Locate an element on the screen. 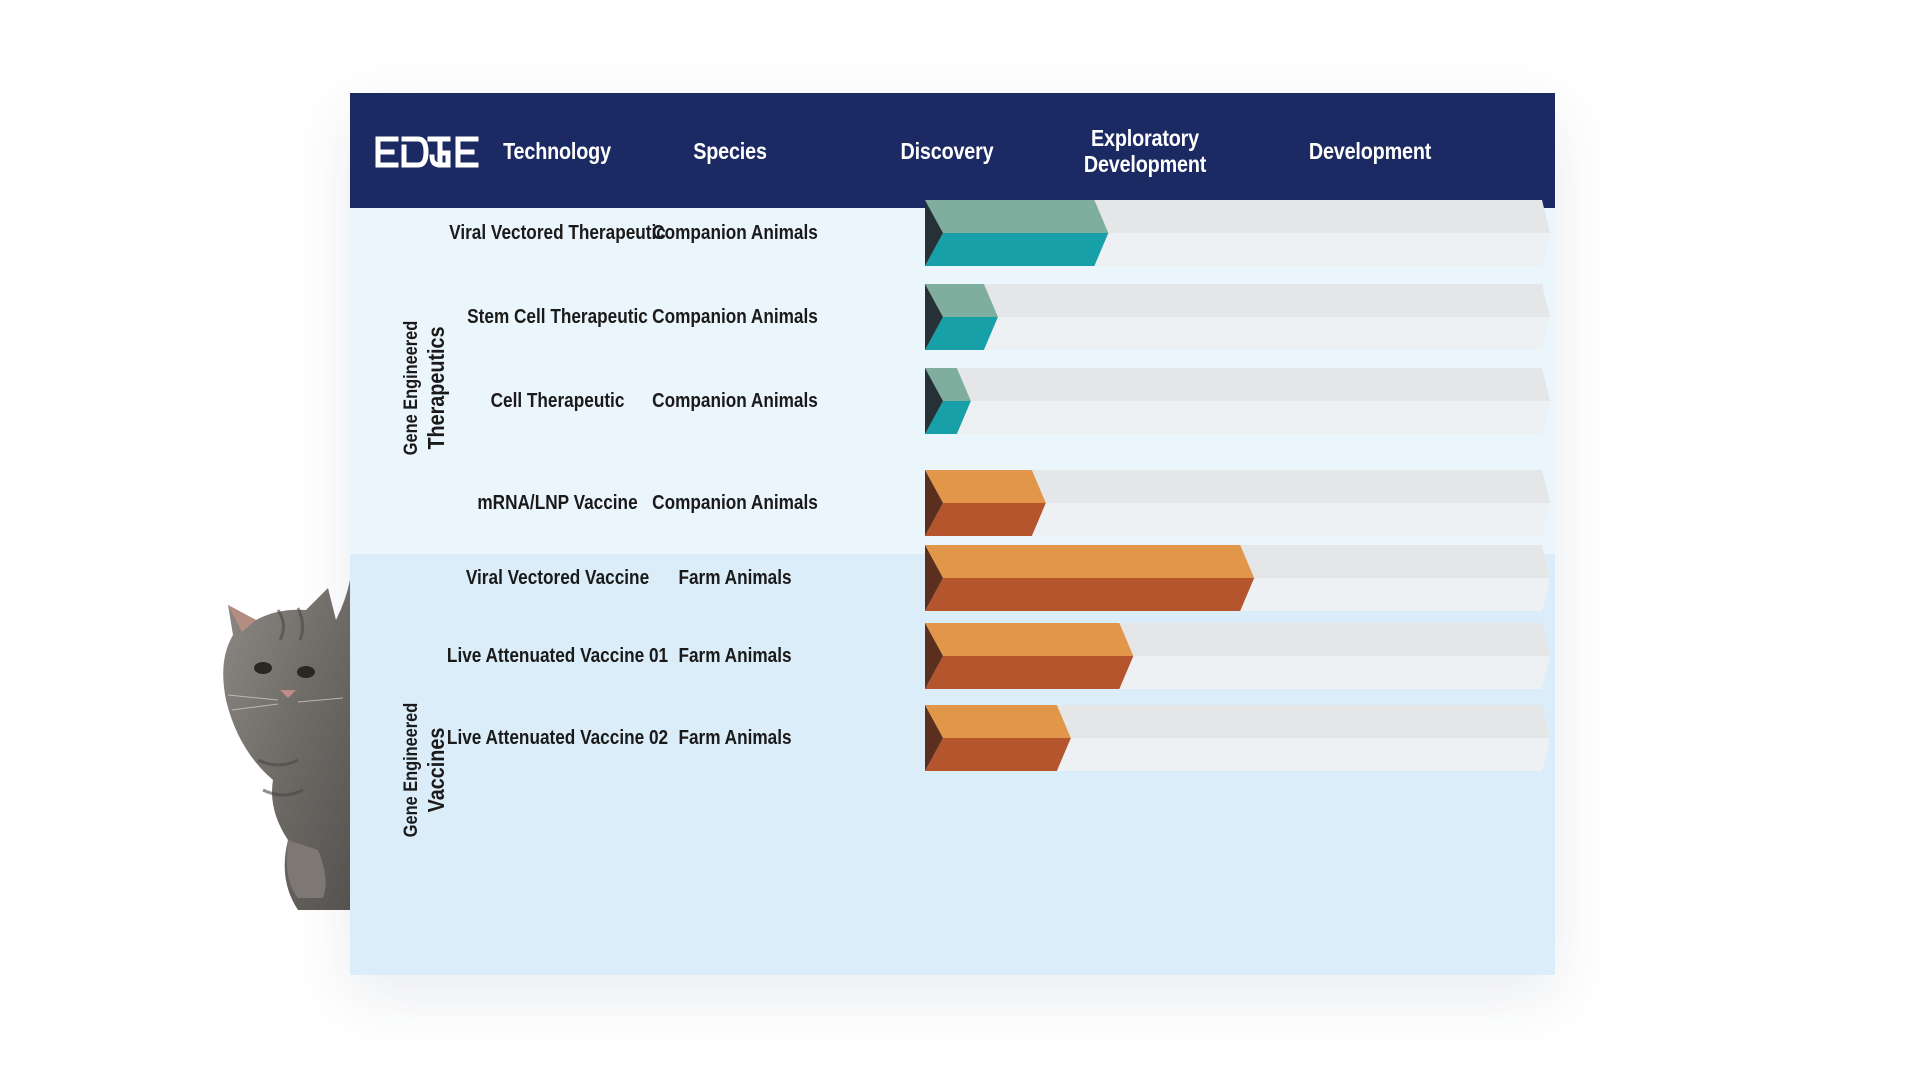  technology-cell: Live Attenuated Vaccine 01 is located at coordinates (557, 655).